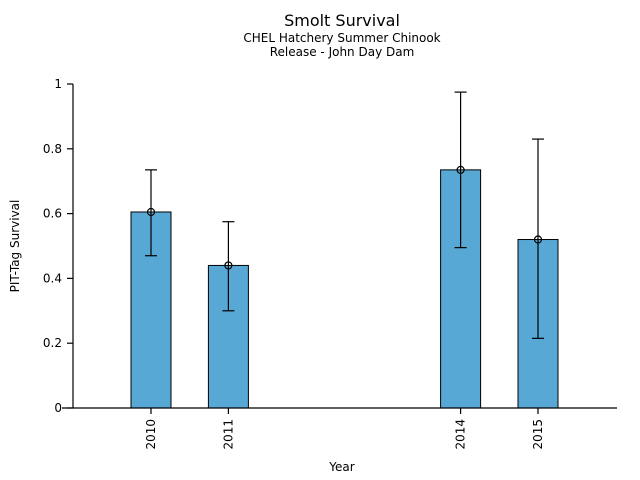  What do you see at coordinates (538, 434) in the screenshot?
I see `x-tick-label-2015: 2015` at bounding box center [538, 434].